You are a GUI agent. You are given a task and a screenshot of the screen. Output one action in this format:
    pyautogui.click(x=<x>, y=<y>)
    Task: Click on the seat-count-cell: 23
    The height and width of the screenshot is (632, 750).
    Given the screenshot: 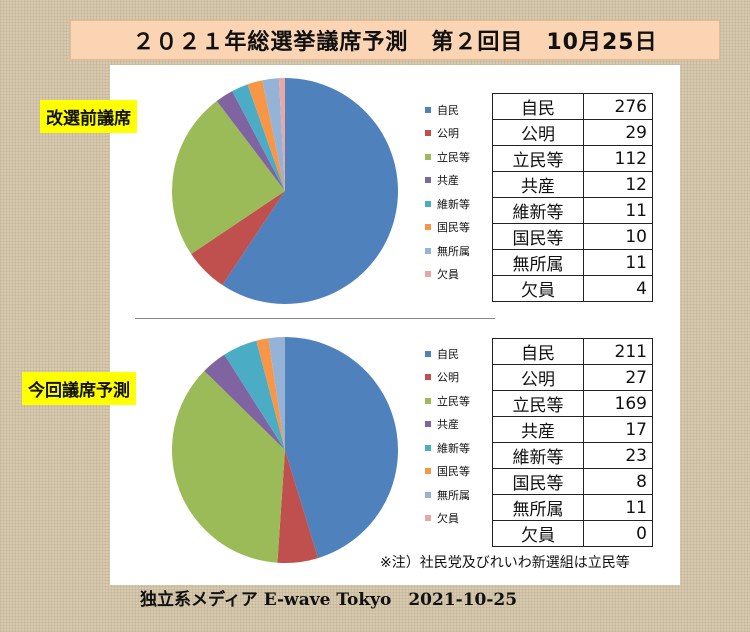 What is the action you would take?
    pyautogui.click(x=618, y=455)
    